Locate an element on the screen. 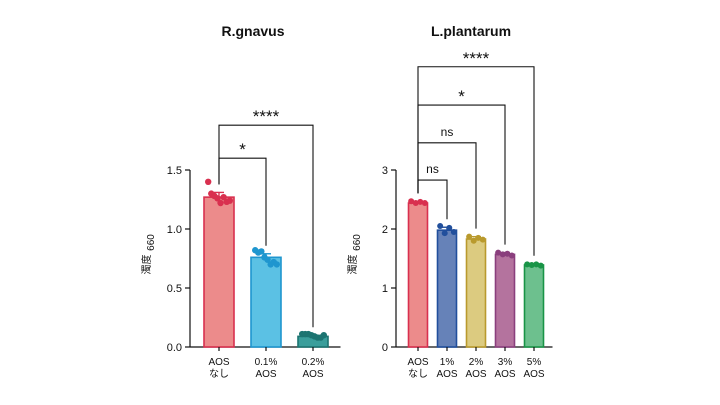 The width and height of the screenshot is (720, 405). x-tick-label: 1% is located at coordinates (447, 362).